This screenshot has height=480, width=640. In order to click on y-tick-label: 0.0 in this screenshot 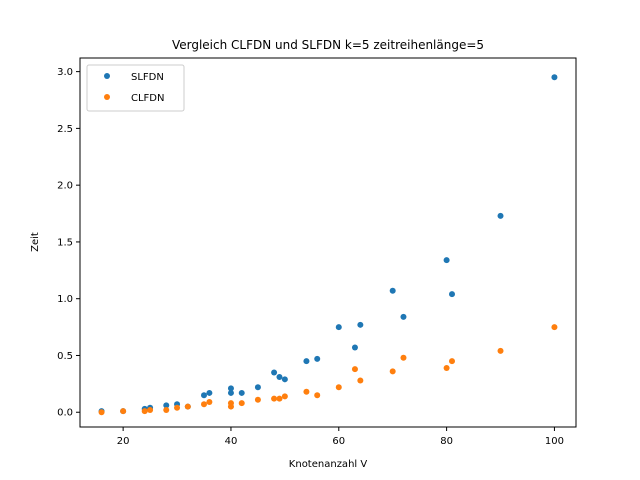, I will do `click(65, 413)`.